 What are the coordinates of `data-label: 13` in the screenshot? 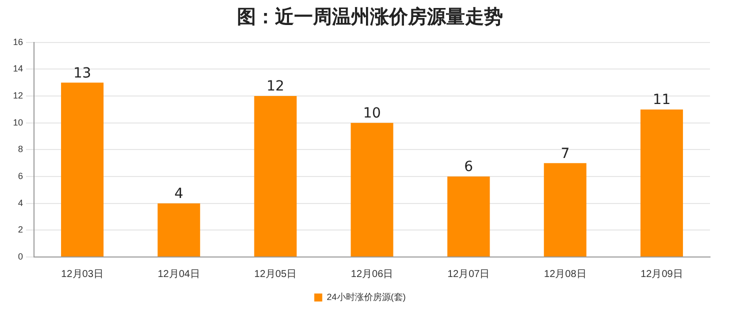 It's located at (82, 73).